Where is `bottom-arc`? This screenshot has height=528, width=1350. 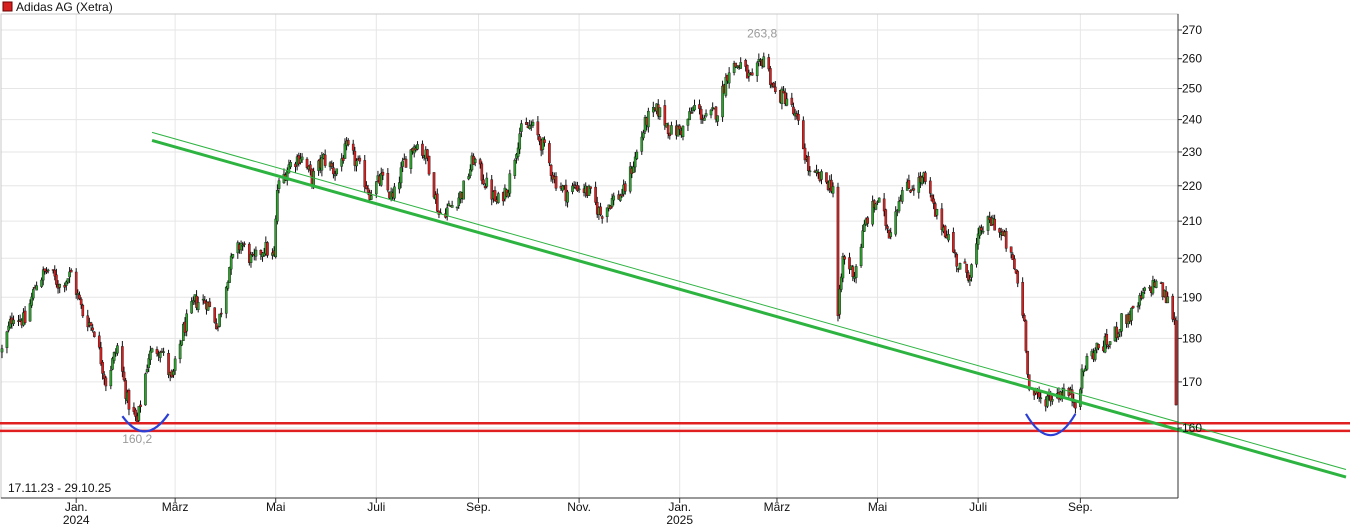
bottom-arc is located at coordinates (145, 423).